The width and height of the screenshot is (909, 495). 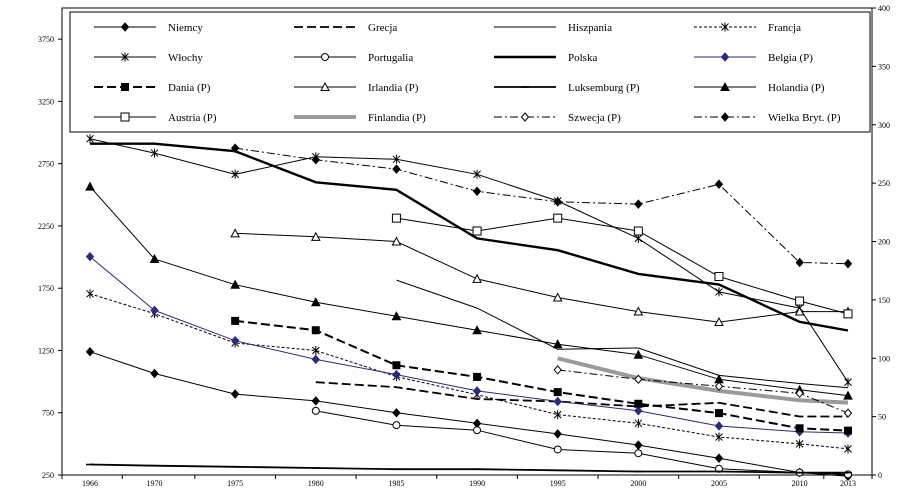 I want to click on legend-label: Francja, so click(x=784, y=28).